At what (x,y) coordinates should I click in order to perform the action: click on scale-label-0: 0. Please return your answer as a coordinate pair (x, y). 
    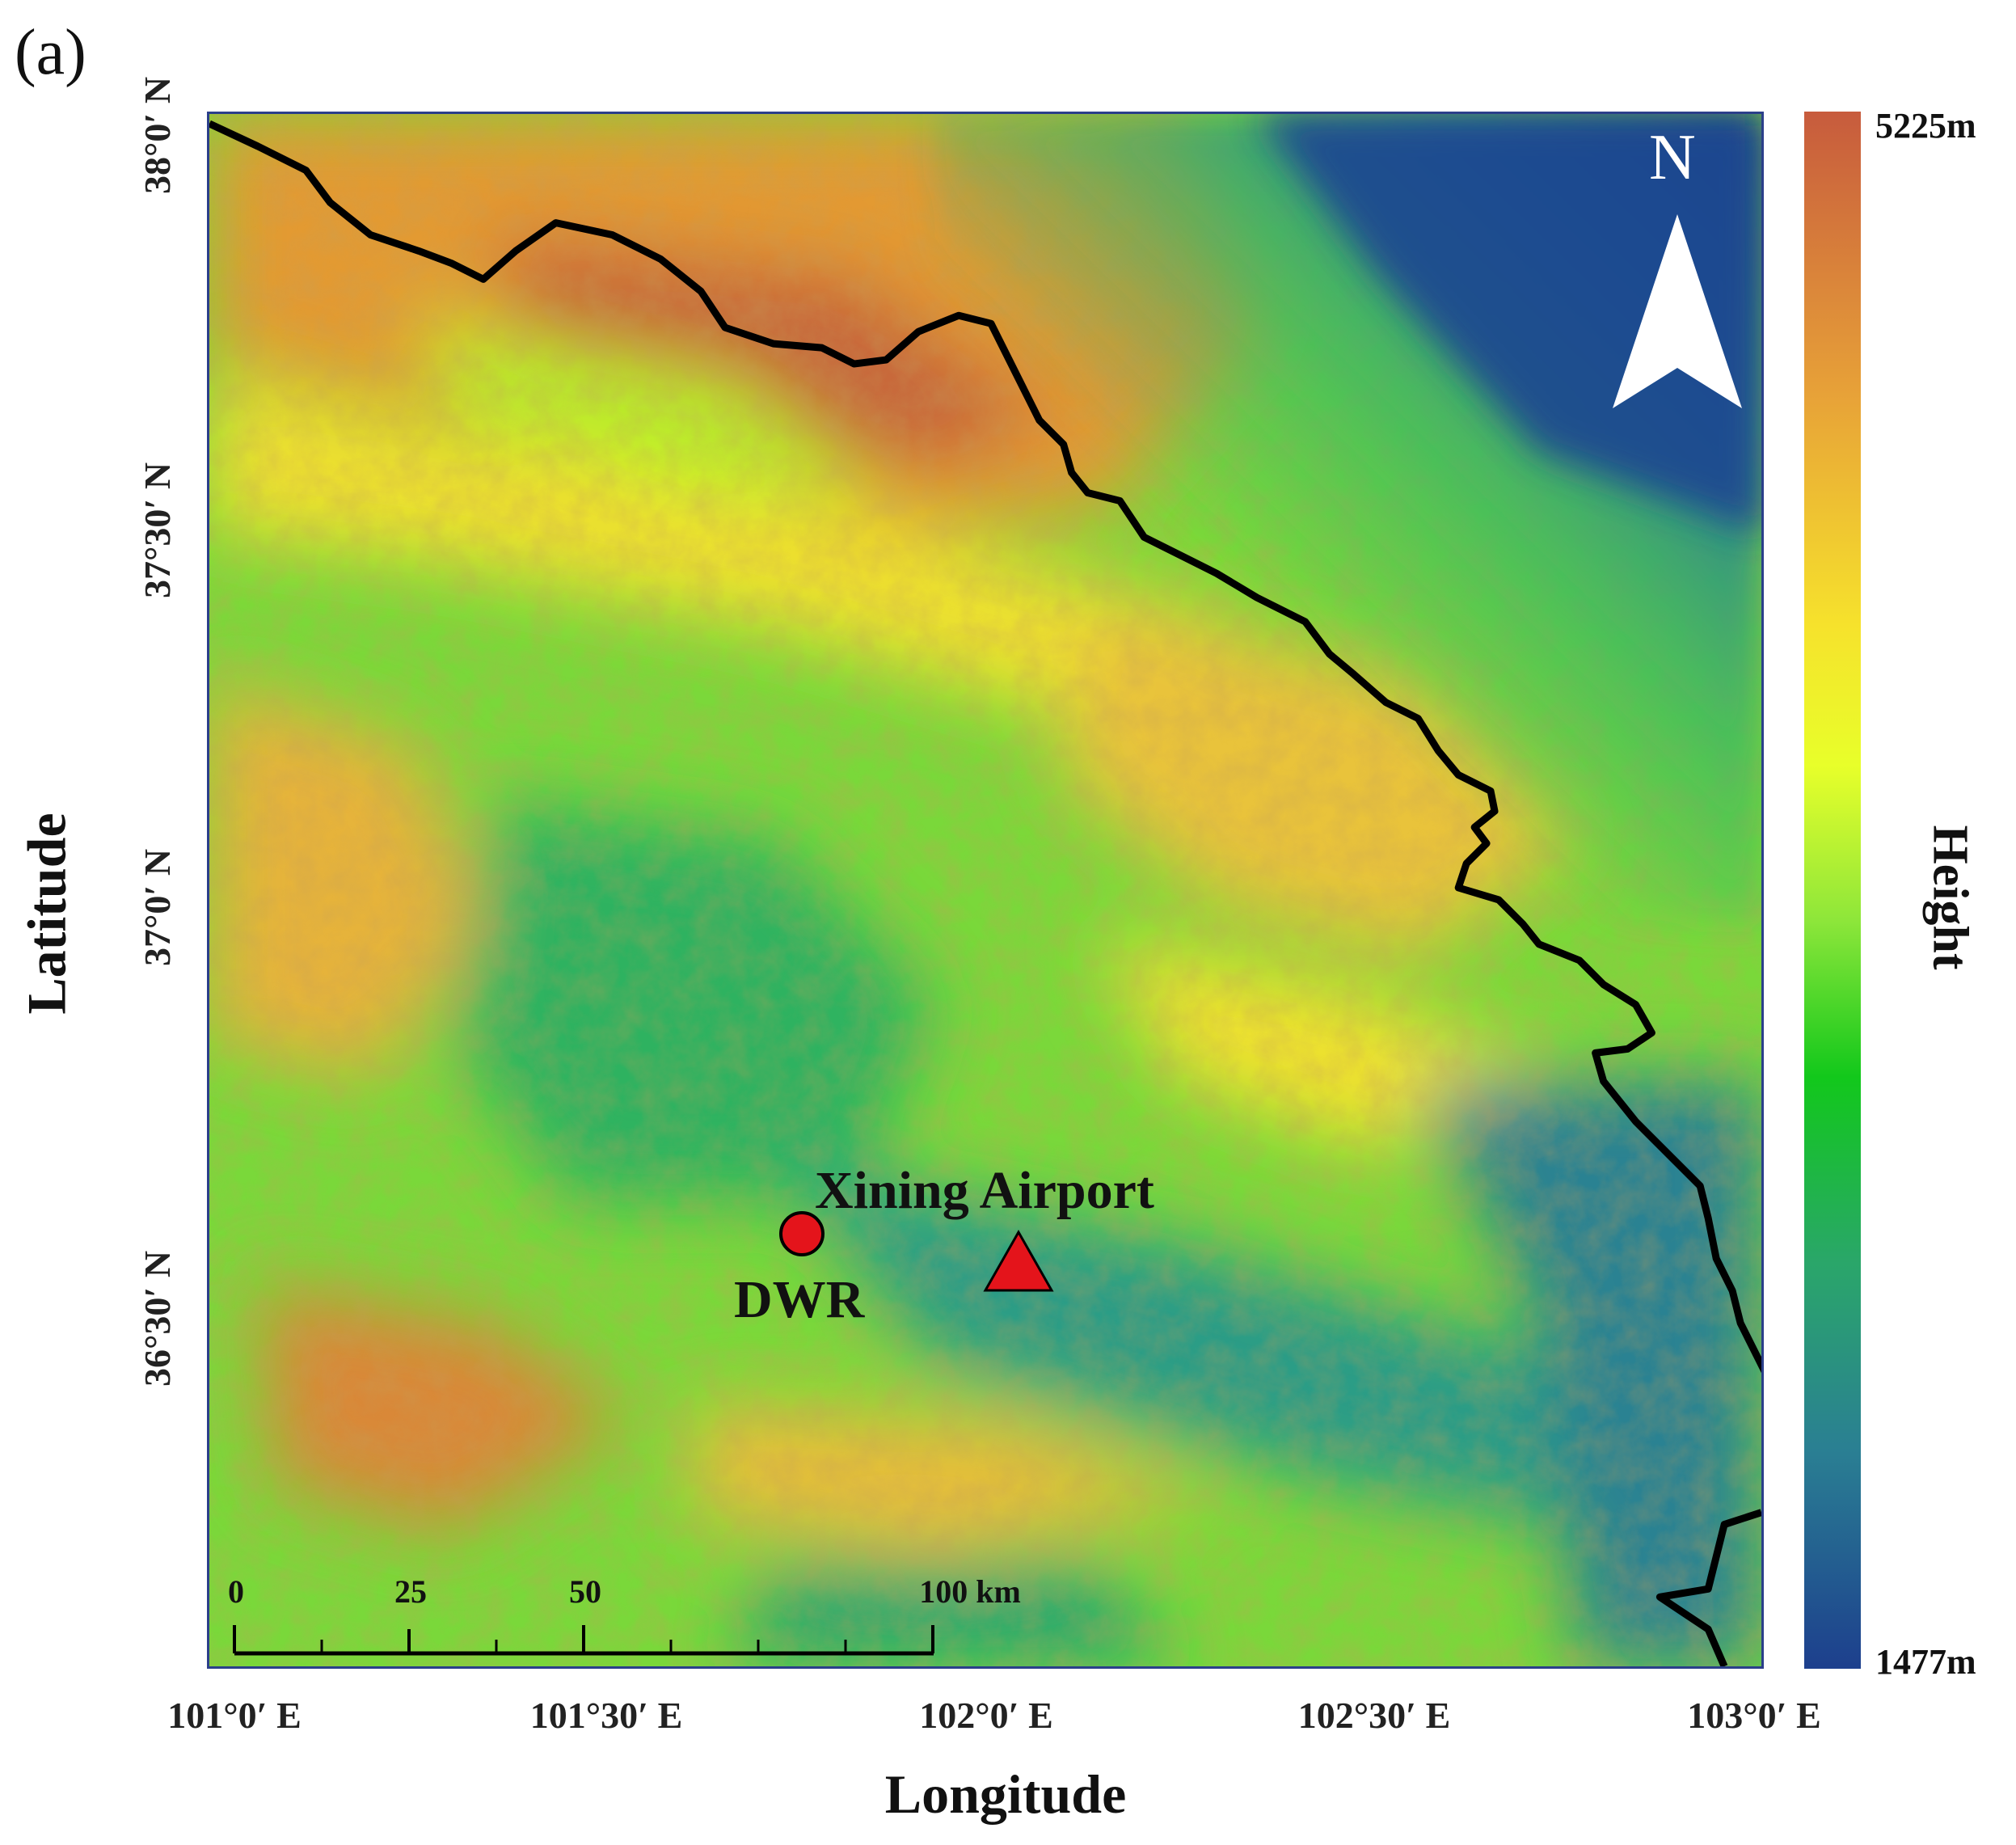
    Looking at the image, I should click on (236, 1591).